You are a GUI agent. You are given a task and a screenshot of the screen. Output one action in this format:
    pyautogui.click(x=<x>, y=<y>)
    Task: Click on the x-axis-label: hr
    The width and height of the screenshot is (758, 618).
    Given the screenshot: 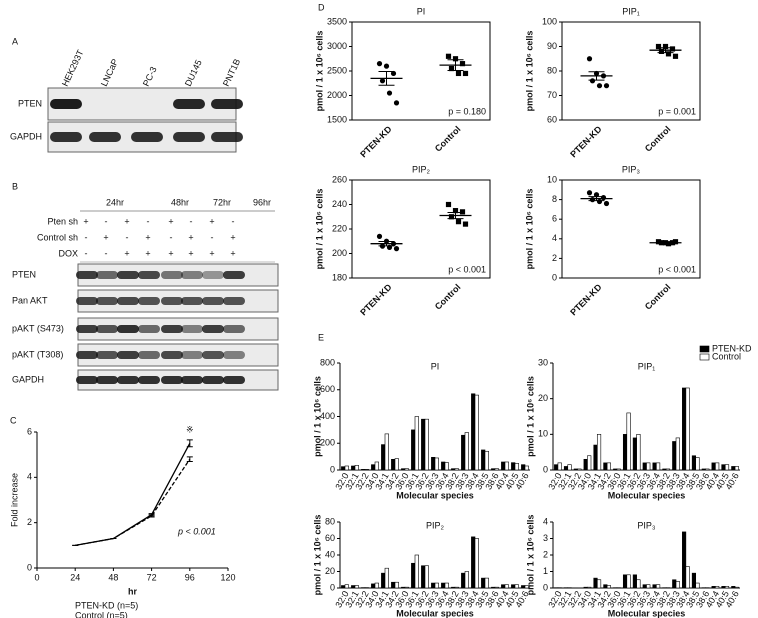 What is the action you would take?
    pyautogui.click(x=132, y=591)
    